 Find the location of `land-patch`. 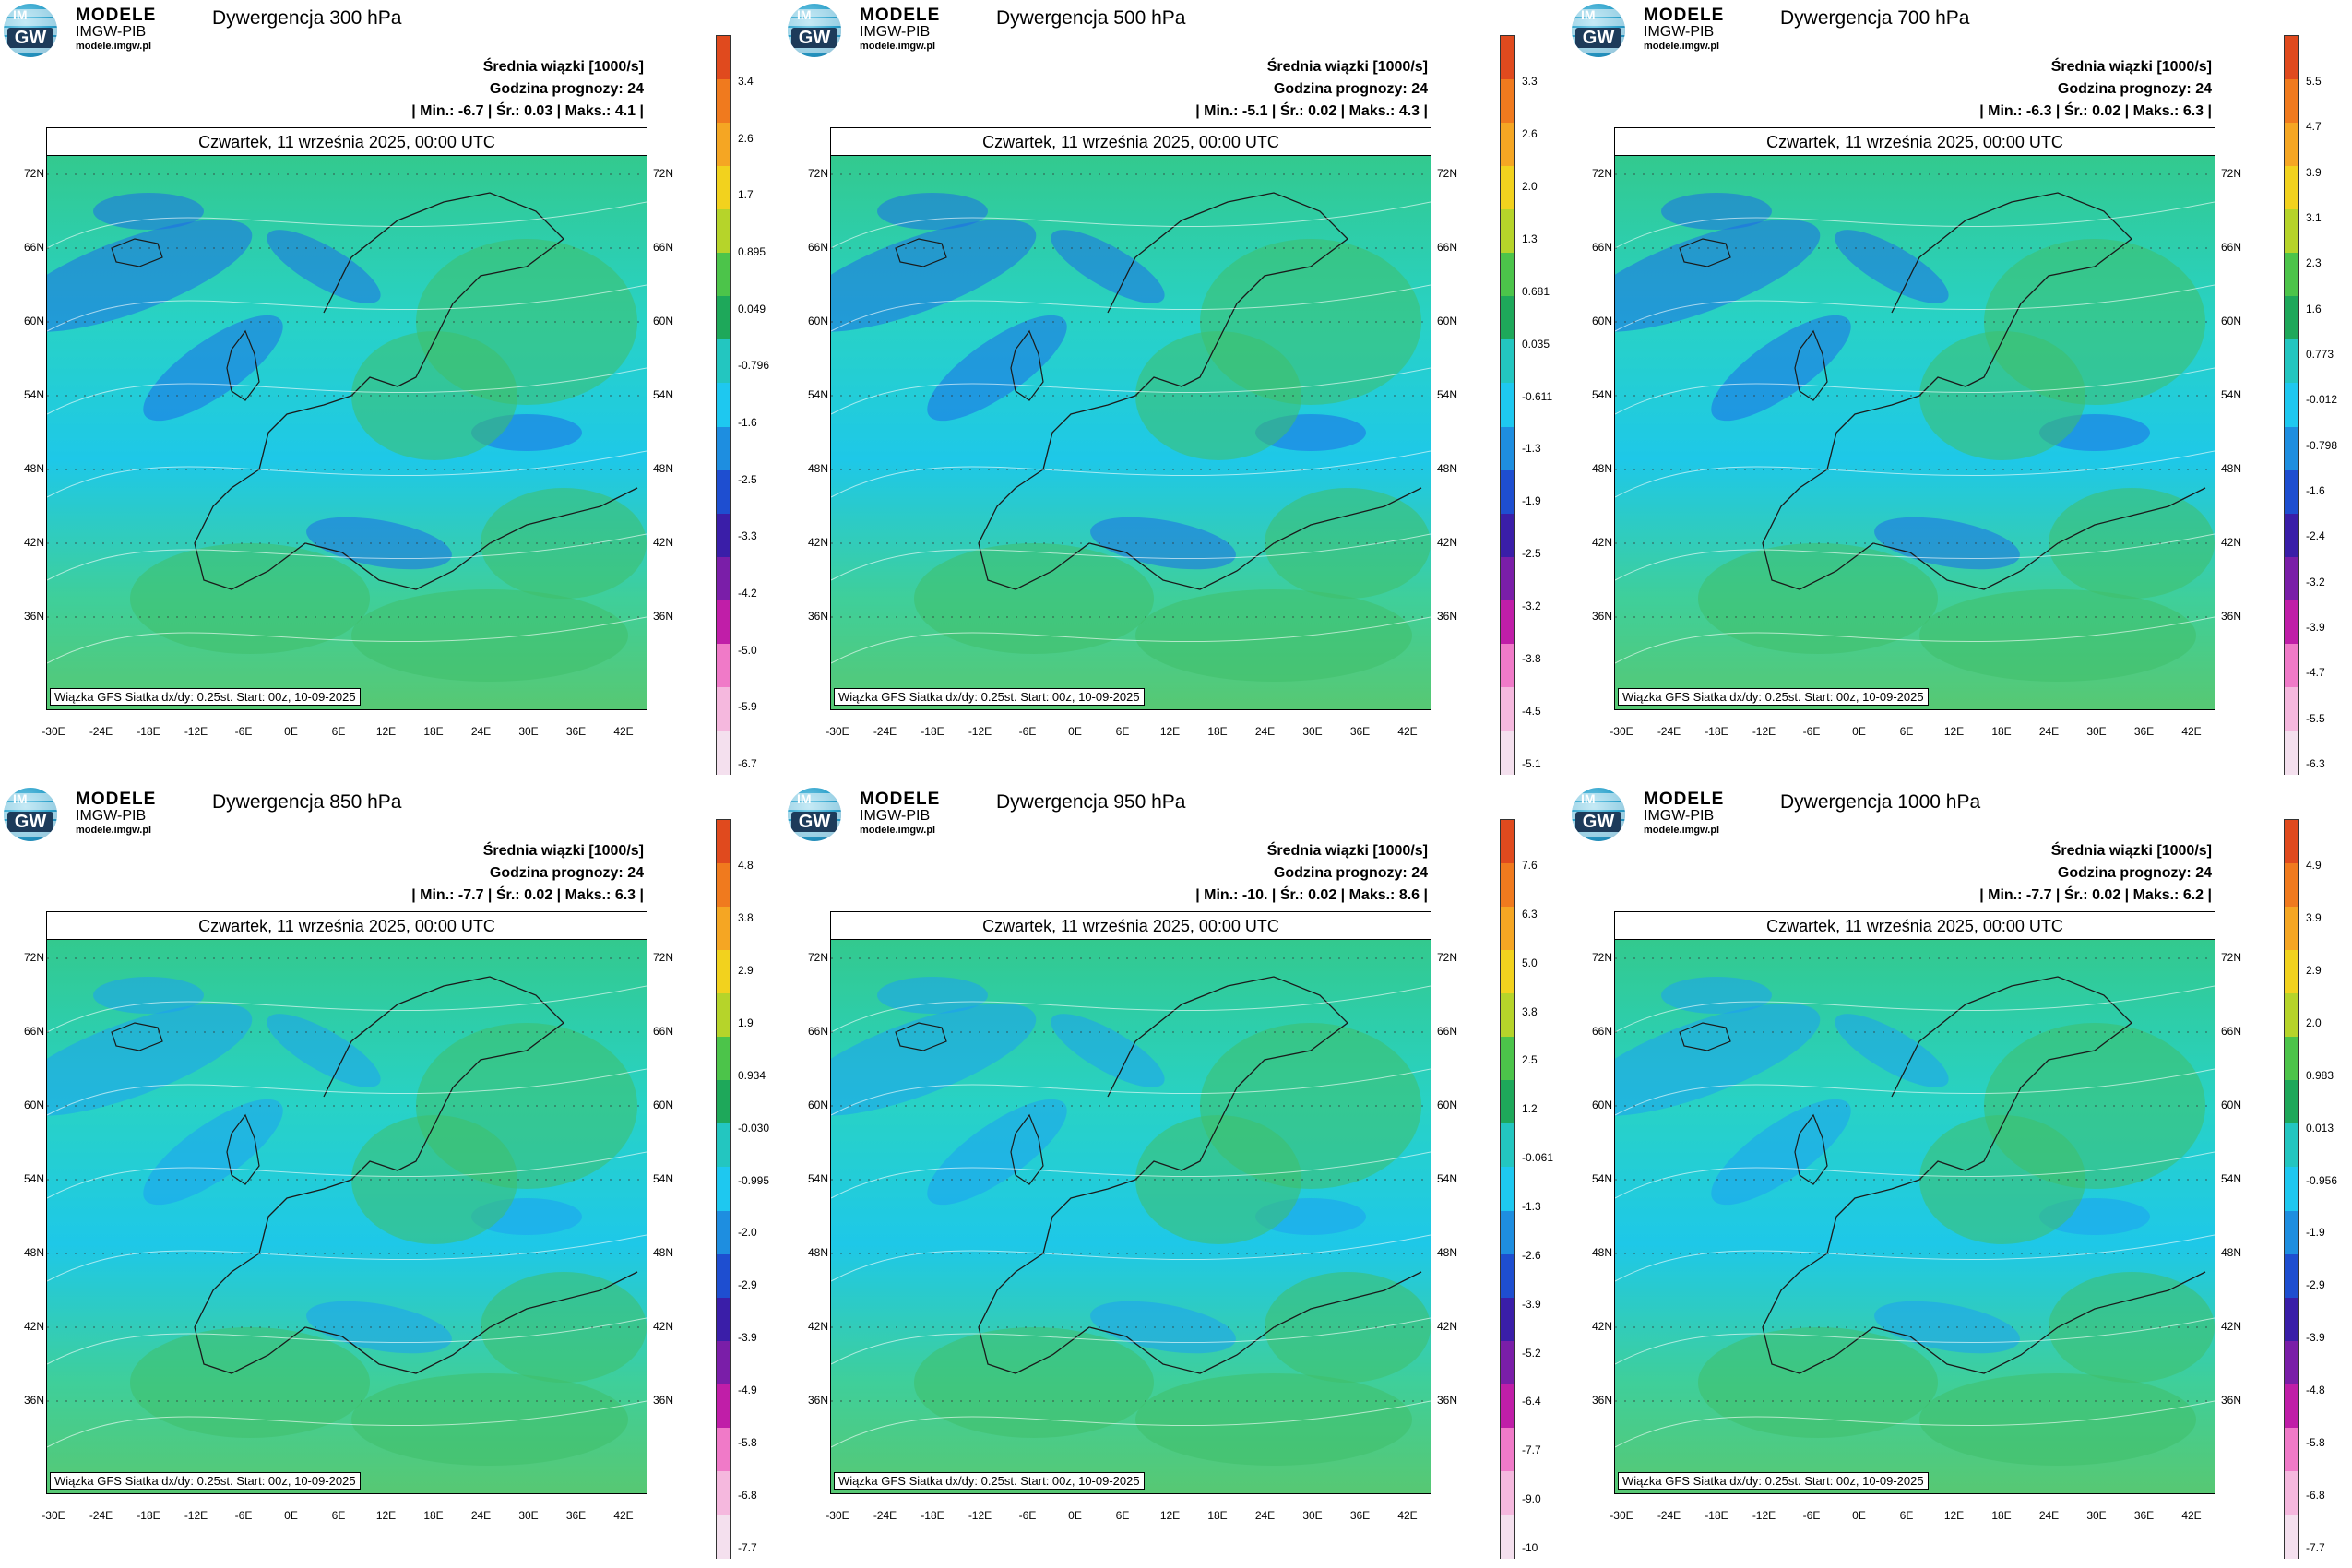

land-patch is located at coordinates (250, 598).